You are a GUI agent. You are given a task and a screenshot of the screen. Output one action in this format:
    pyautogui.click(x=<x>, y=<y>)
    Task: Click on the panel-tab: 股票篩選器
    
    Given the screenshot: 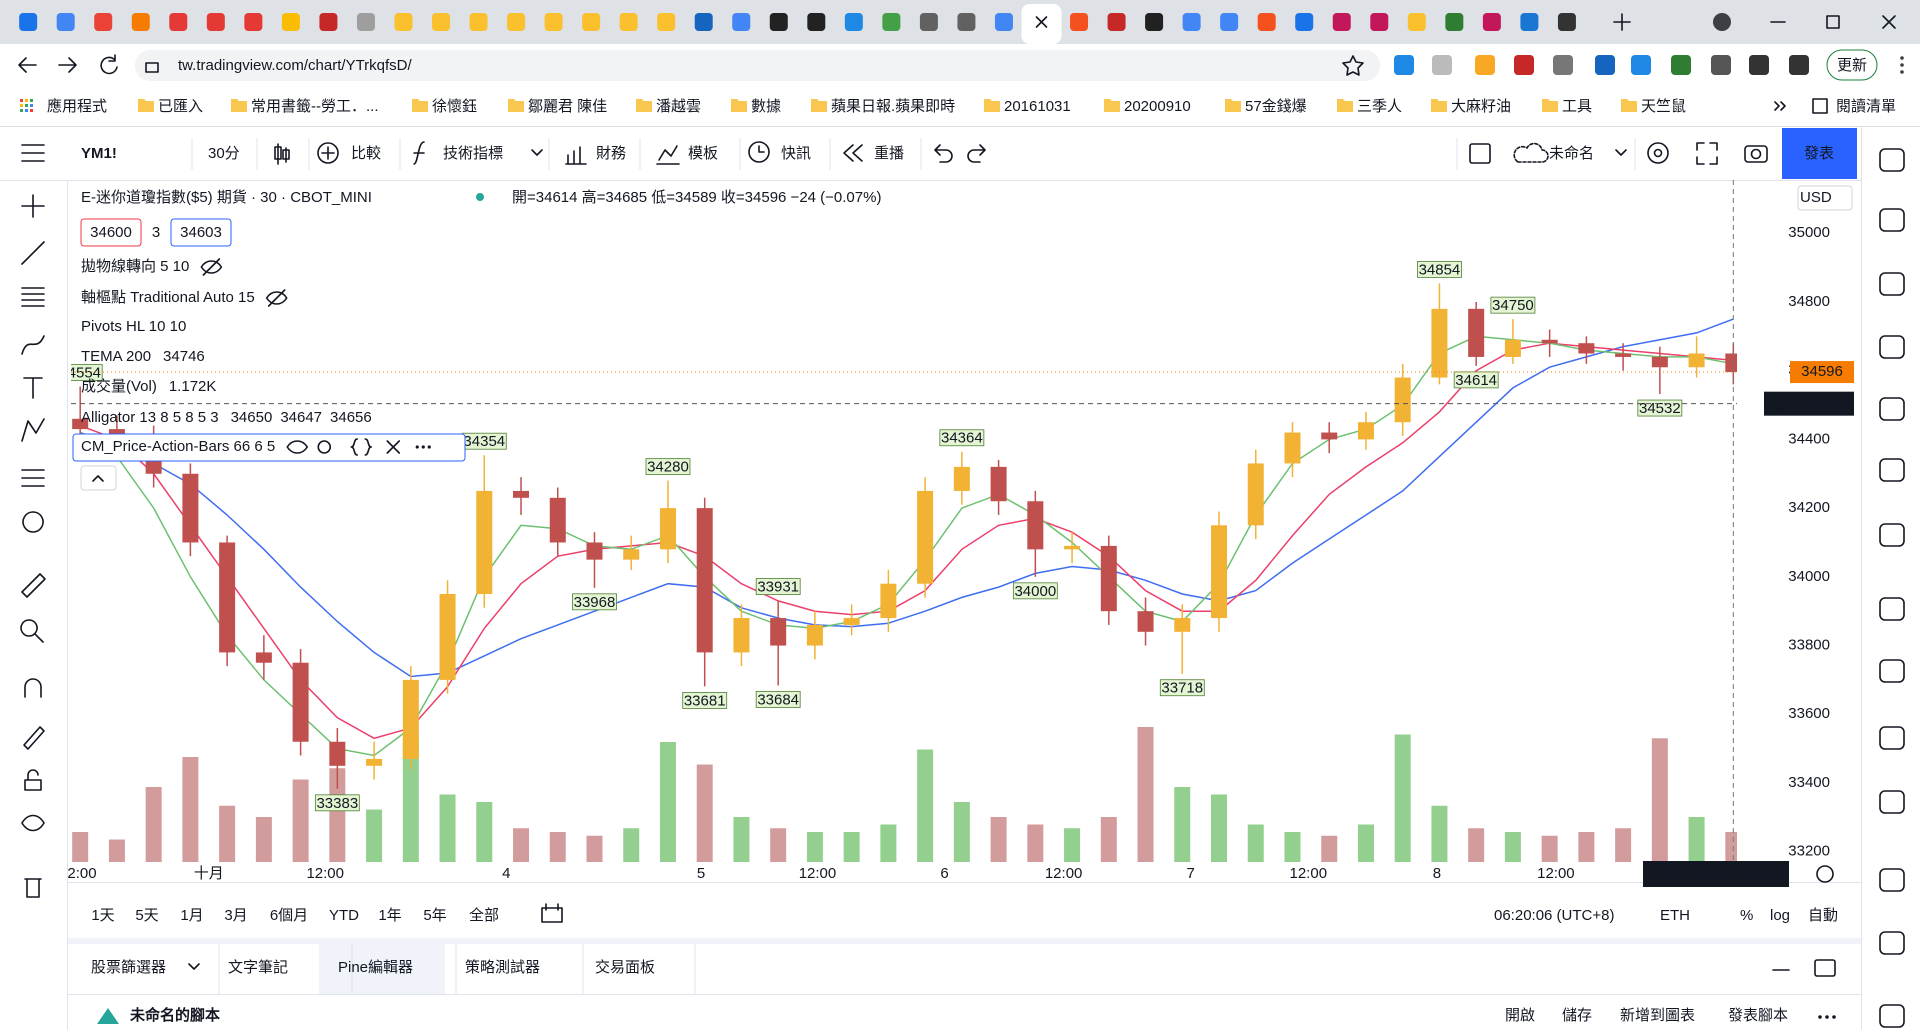 What is the action you would take?
    pyautogui.click(x=128, y=967)
    